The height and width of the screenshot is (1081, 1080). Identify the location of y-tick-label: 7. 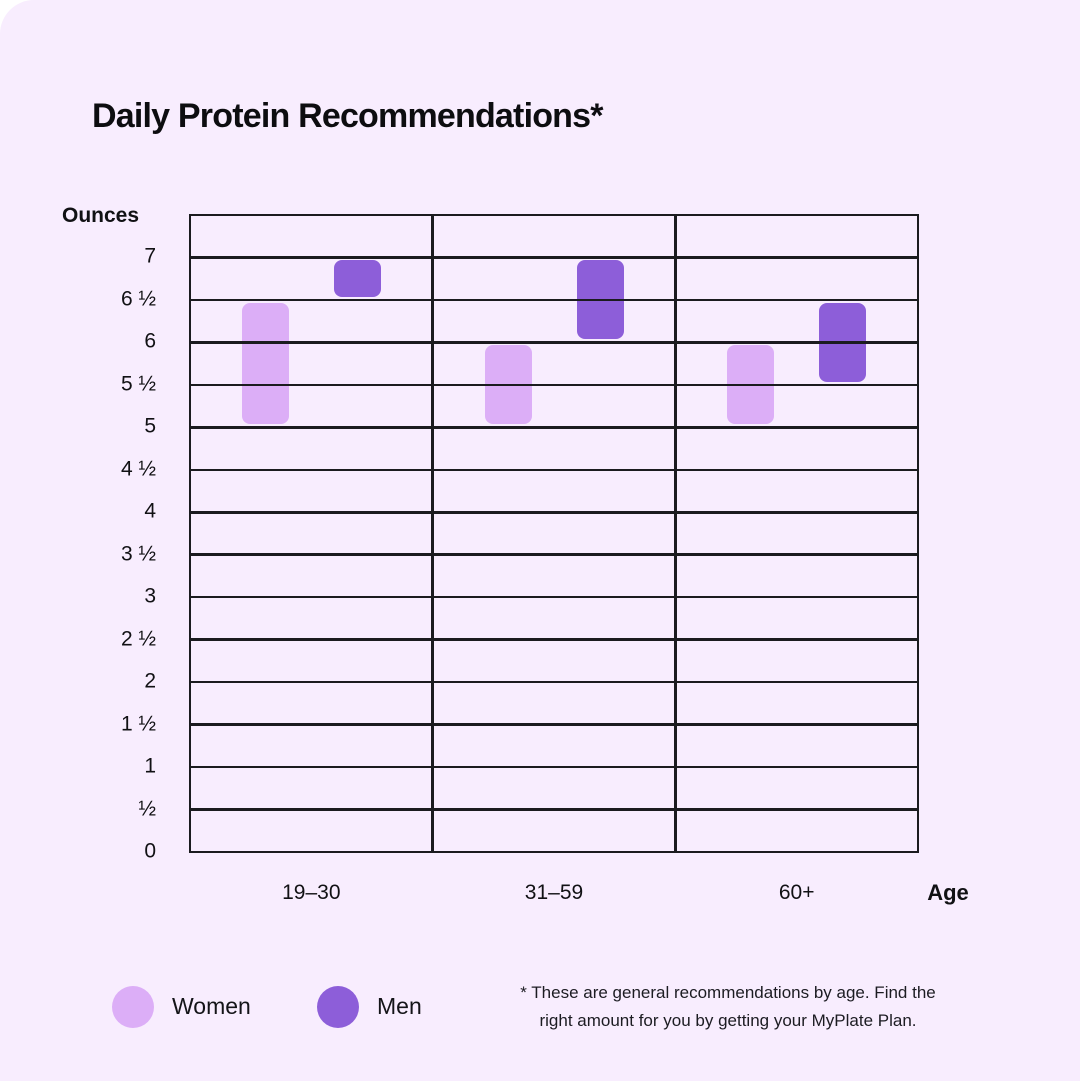
(150, 256).